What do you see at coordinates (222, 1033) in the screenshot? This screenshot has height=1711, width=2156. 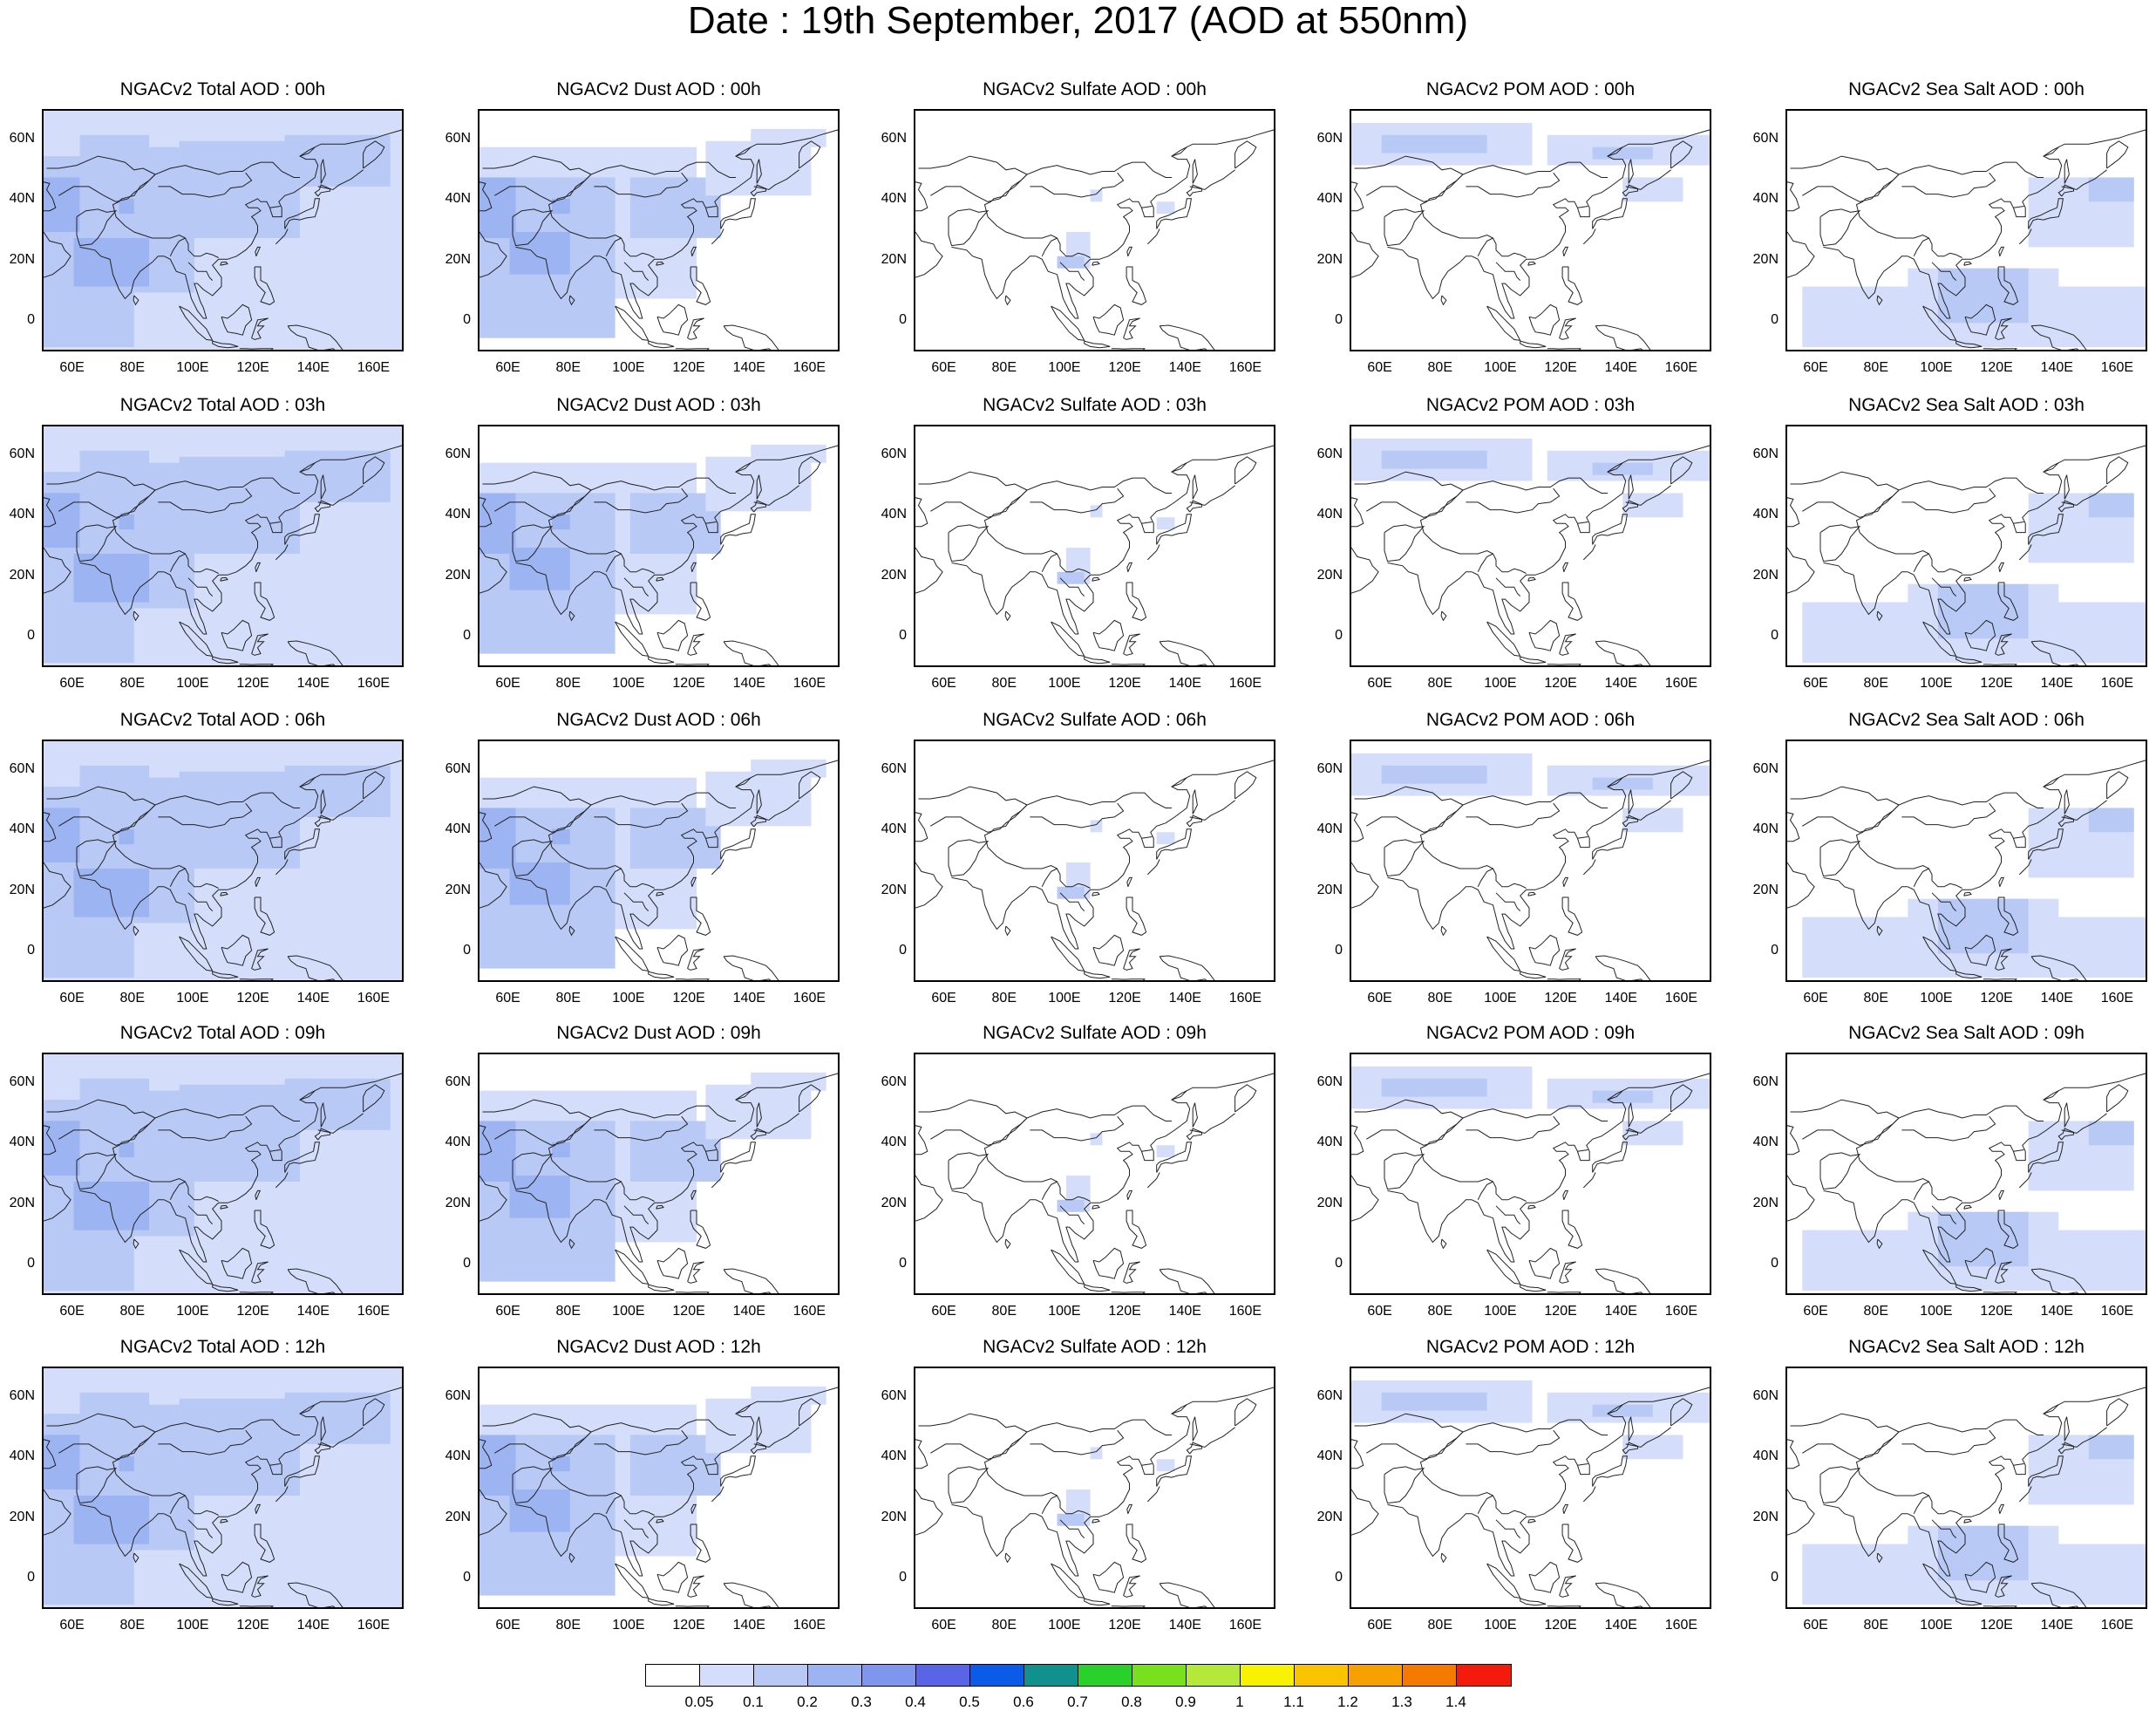 I see `panel-title: NGACv2 Total AOD : 09h` at bounding box center [222, 1033].